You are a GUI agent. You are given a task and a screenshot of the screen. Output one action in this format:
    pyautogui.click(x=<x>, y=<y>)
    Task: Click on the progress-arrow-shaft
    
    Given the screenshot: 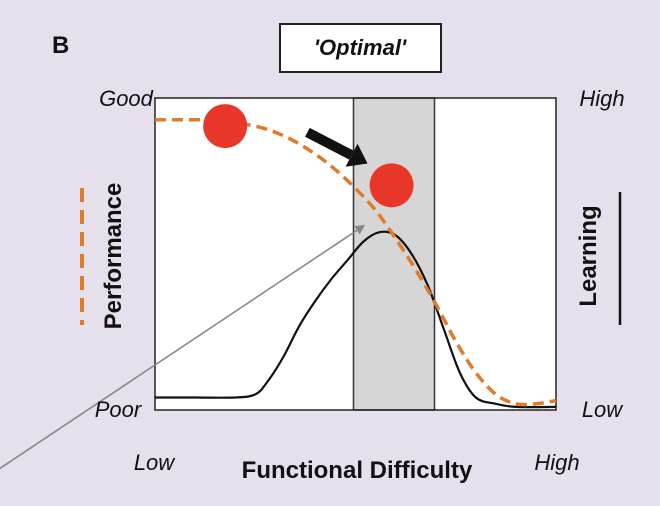 What is the action you would take?
    pyautogui.click(x=329, y=143)
    